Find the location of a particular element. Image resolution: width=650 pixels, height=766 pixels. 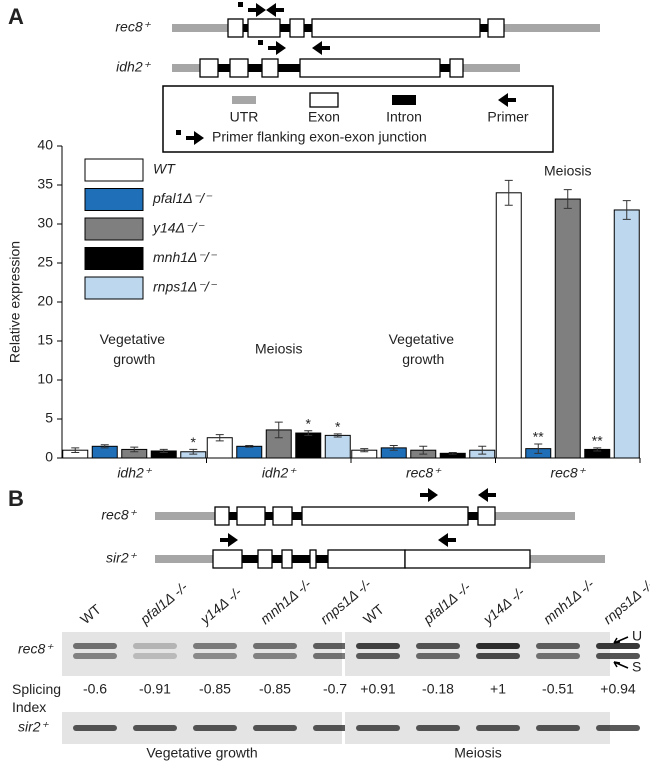

y-tick-label: 0 is located at coordinates (49, 457).